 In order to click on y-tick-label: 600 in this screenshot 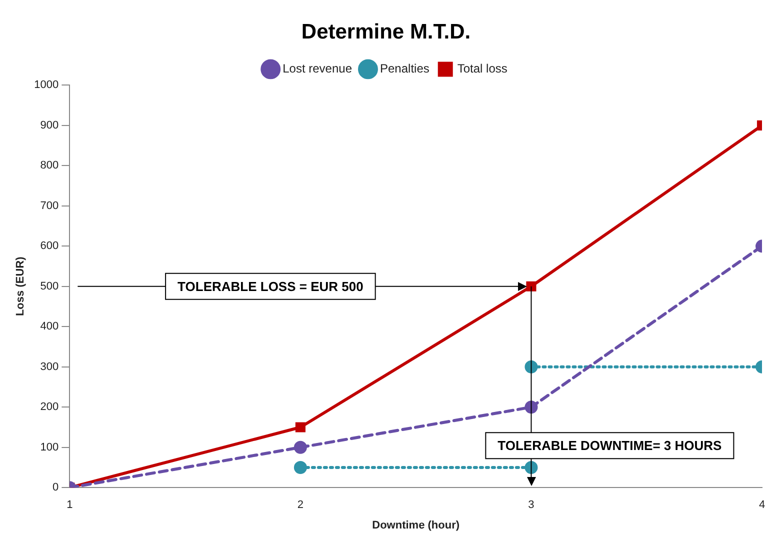, I will do `click(49, 246)`.